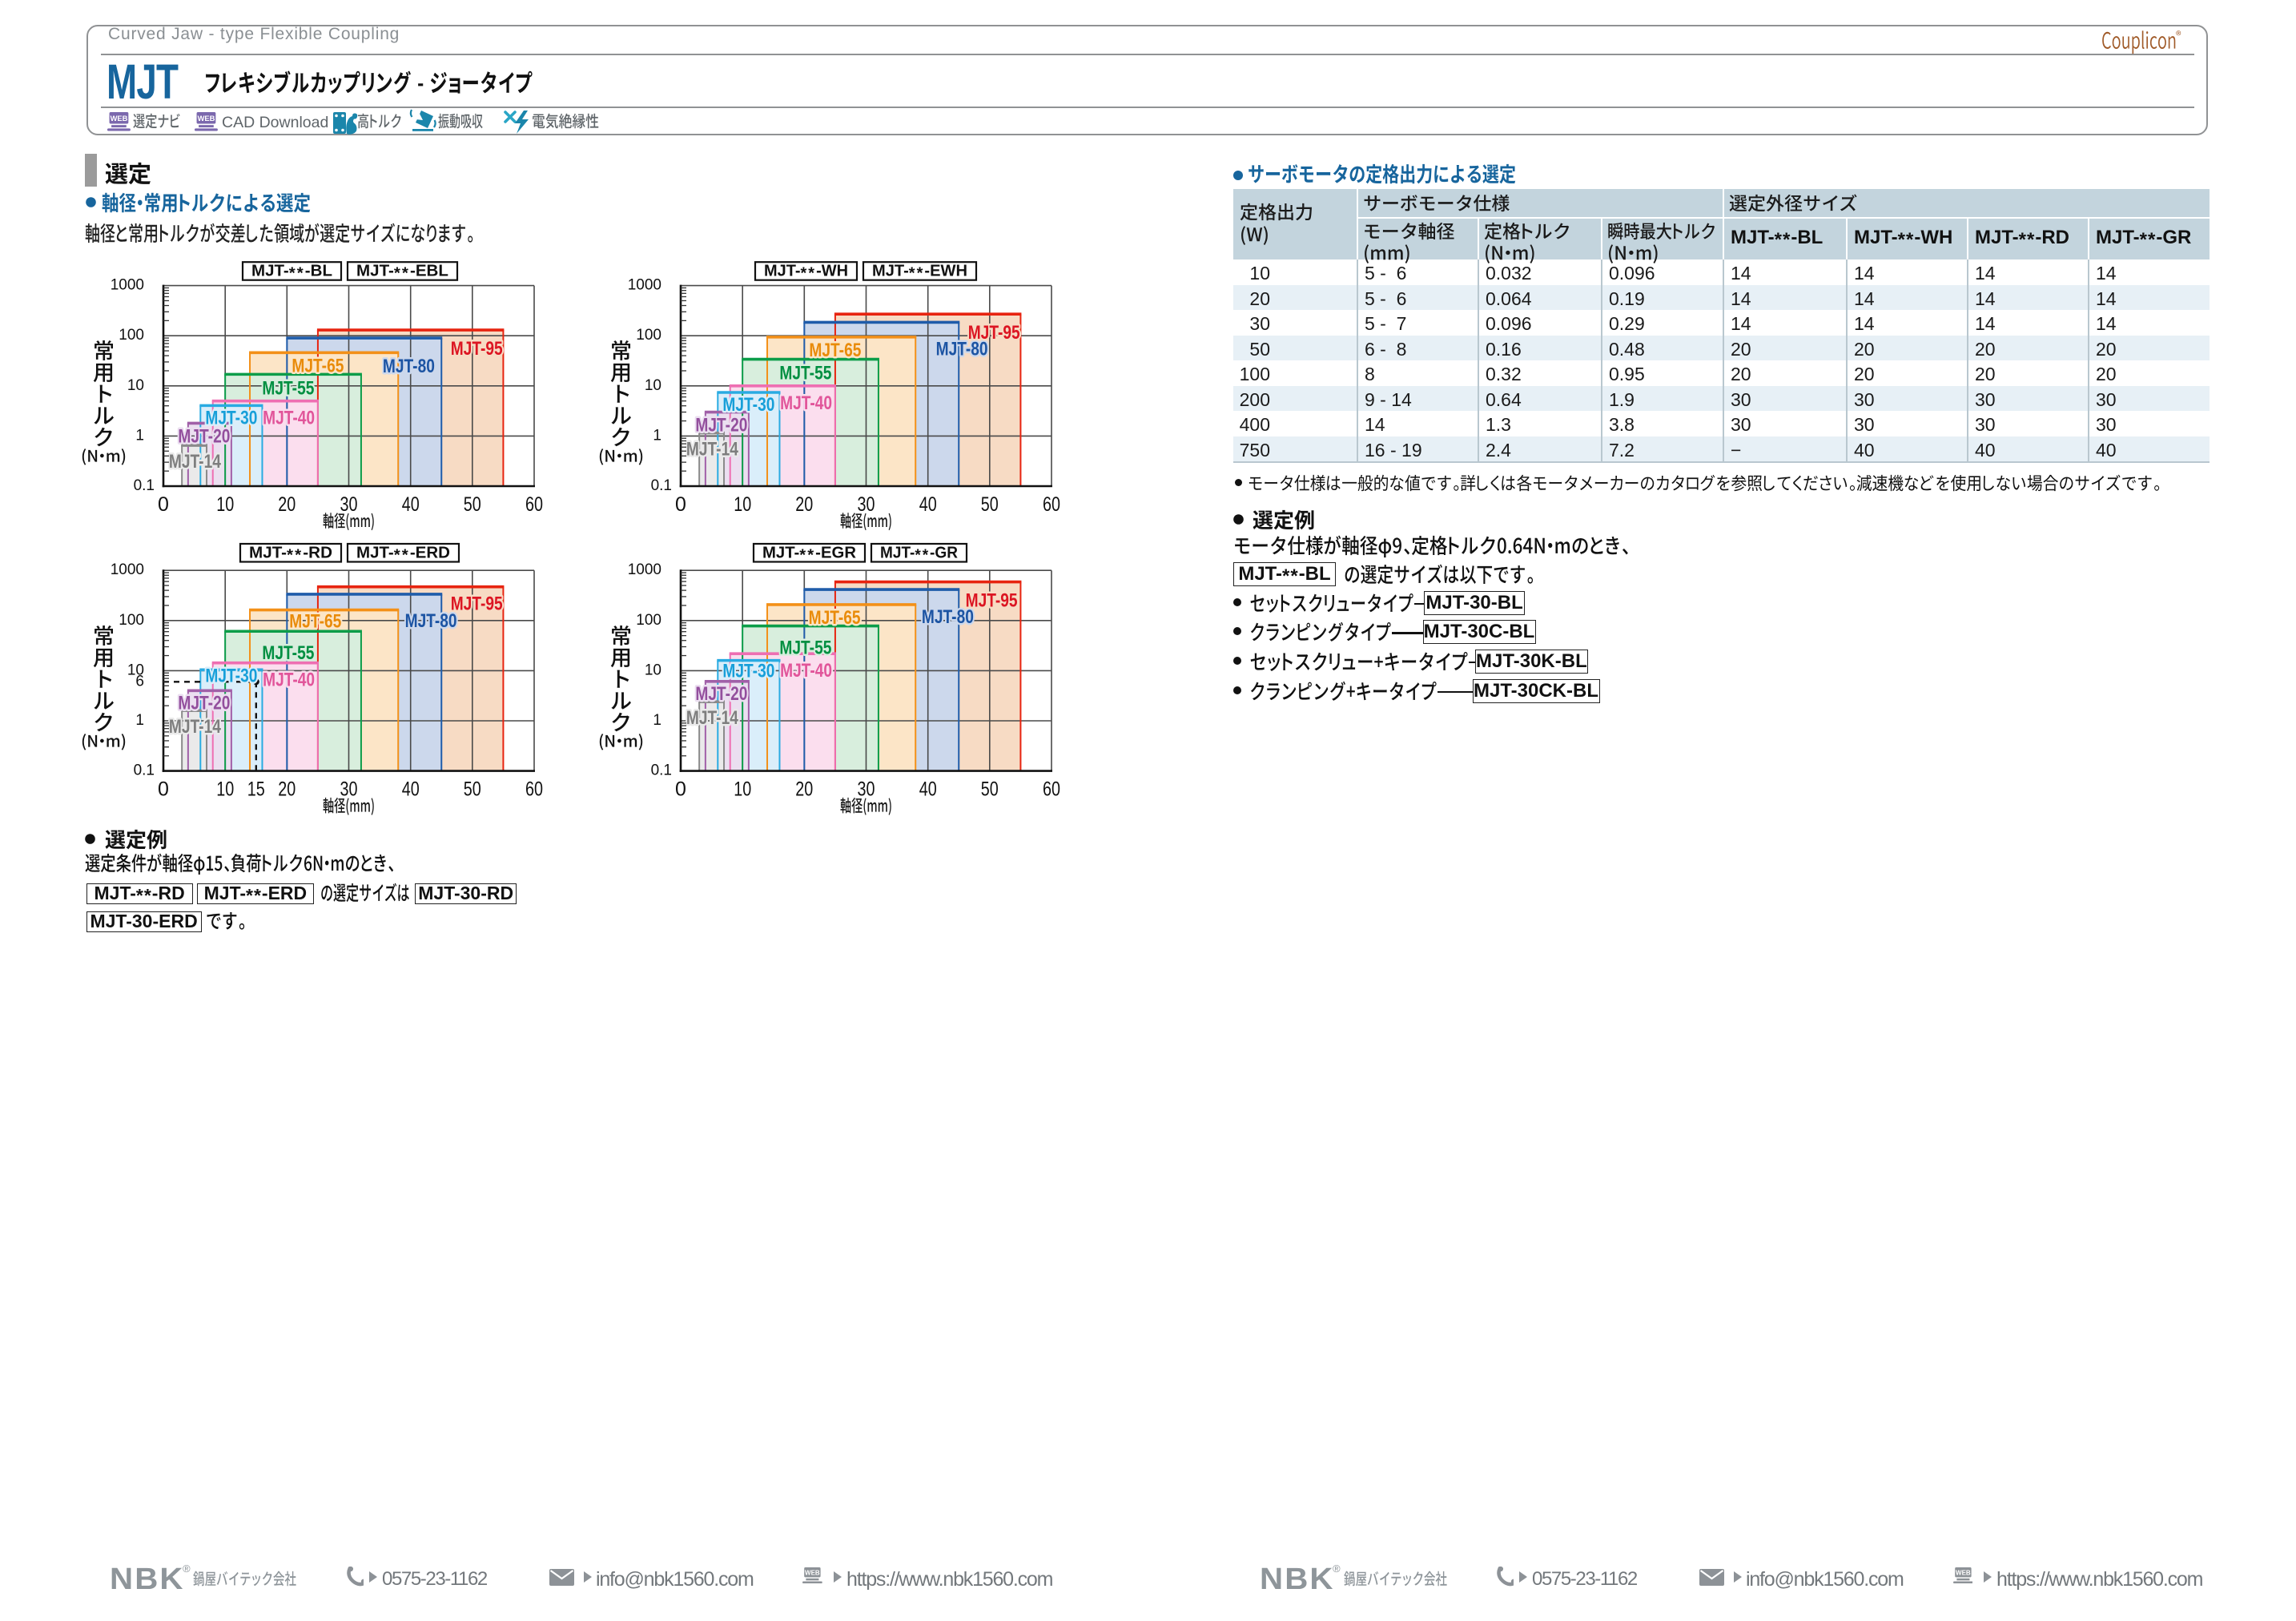  What do you see at coordinates (256, 789) in the screenshot?
I see `svg-text: 15` at bounding box center [256, 789].